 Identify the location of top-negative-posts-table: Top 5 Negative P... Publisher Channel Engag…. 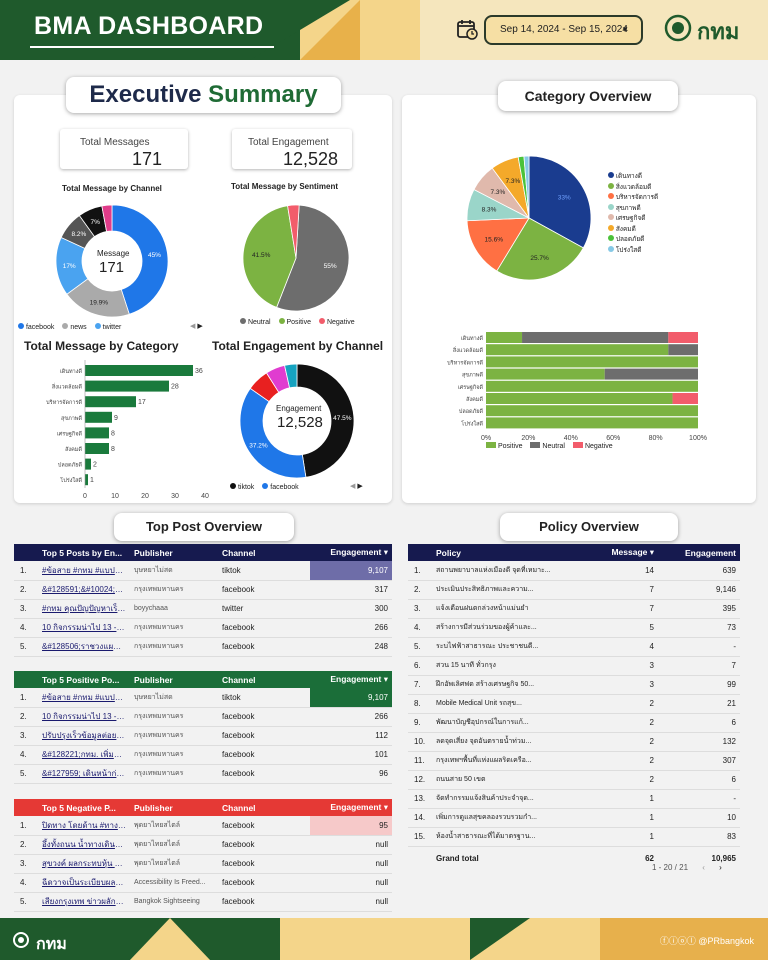
(203, 855).